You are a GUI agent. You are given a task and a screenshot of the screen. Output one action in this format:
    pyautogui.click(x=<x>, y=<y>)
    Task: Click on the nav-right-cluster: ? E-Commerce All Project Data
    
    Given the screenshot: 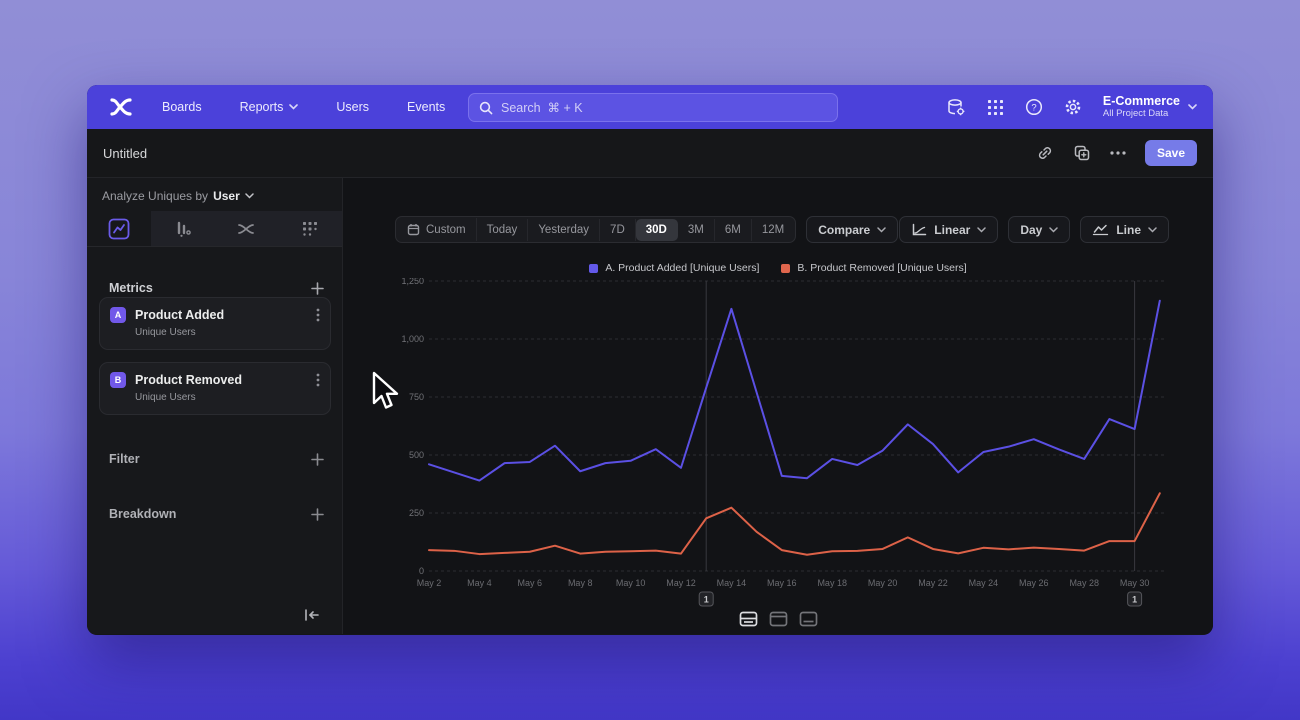 What is the action you would take?
    pyautogui.click(x=1071, y=107)
    